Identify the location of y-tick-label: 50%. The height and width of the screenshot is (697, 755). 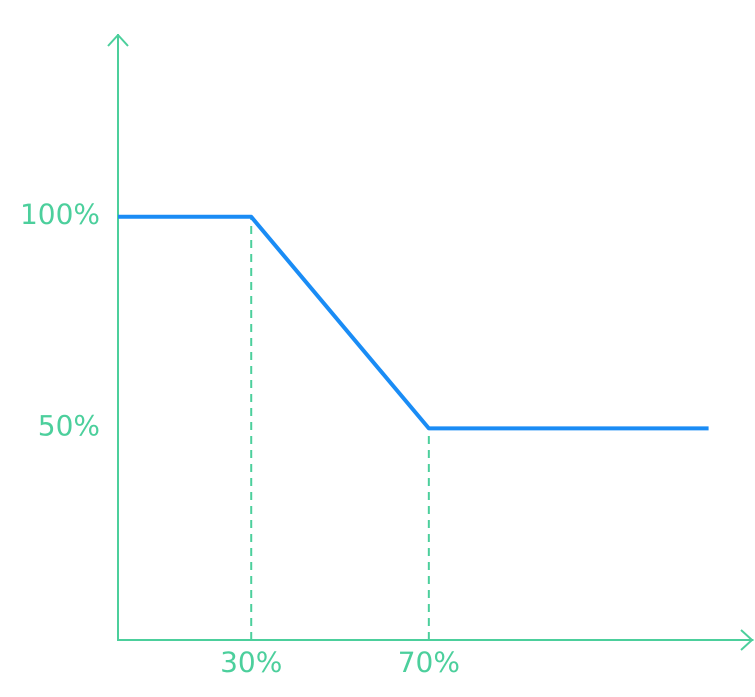
(69, 426).